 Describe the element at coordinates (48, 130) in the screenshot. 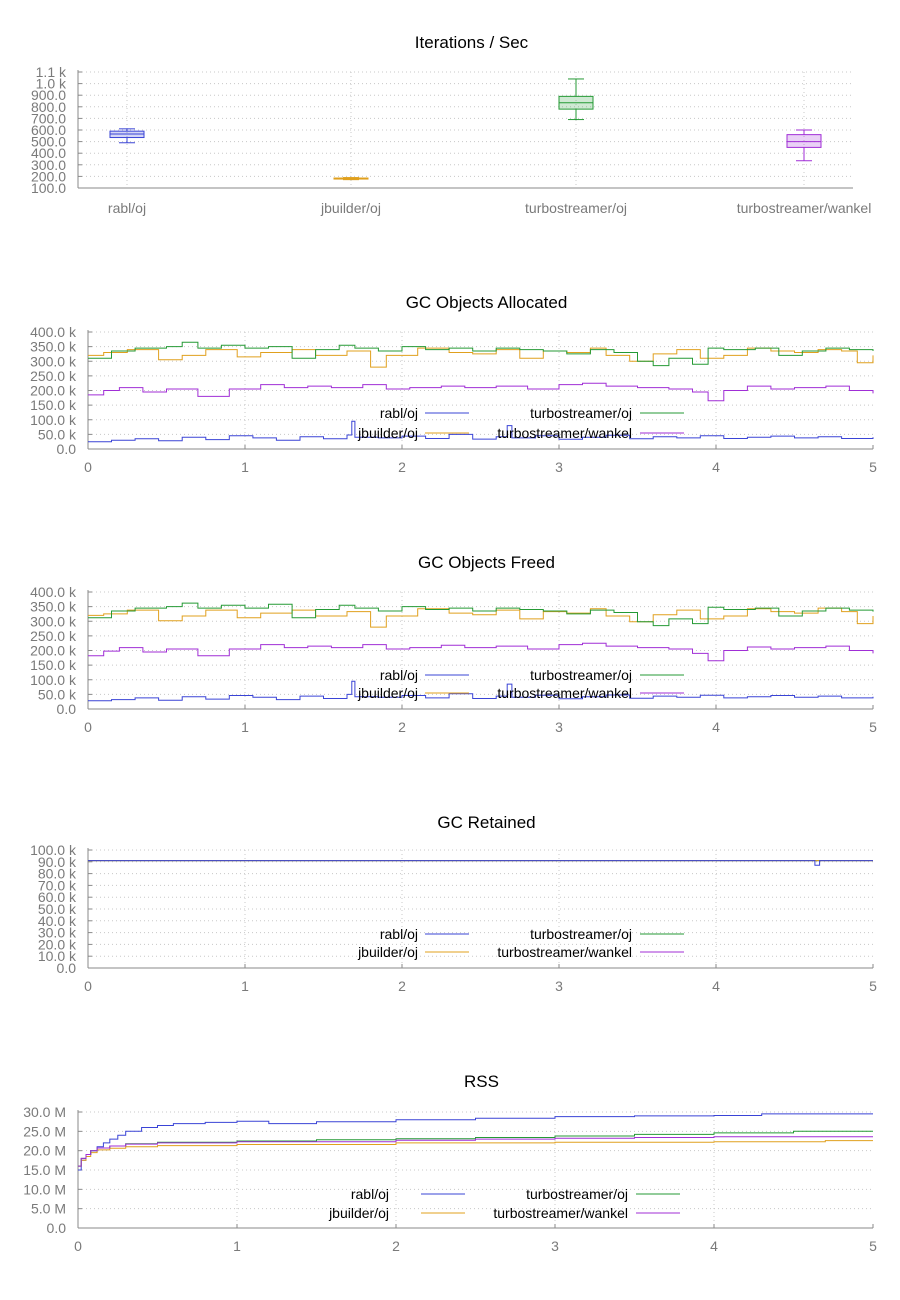

I see `y-tick-label: 600.0` at that location.